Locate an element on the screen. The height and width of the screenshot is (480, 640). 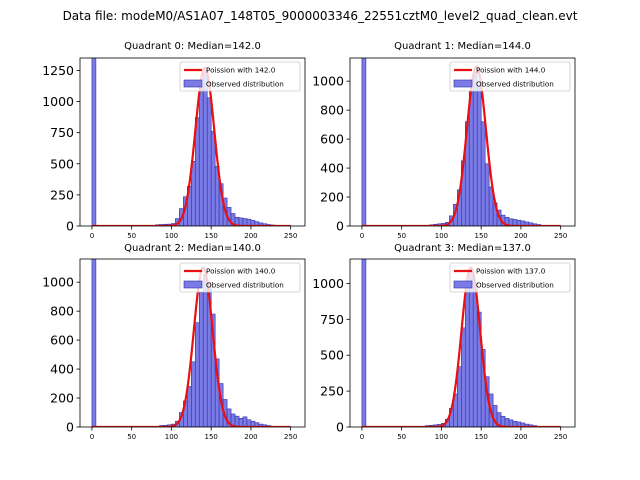
legend: Poission with 142.0 Observed distribution is located at coordinates (240, 76).